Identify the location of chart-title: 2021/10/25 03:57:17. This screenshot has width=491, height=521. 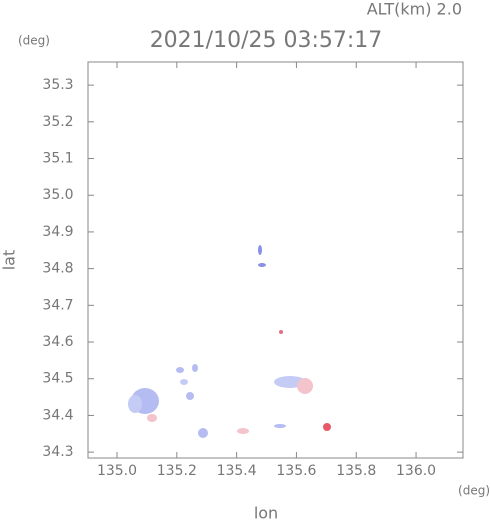
(266, 40).